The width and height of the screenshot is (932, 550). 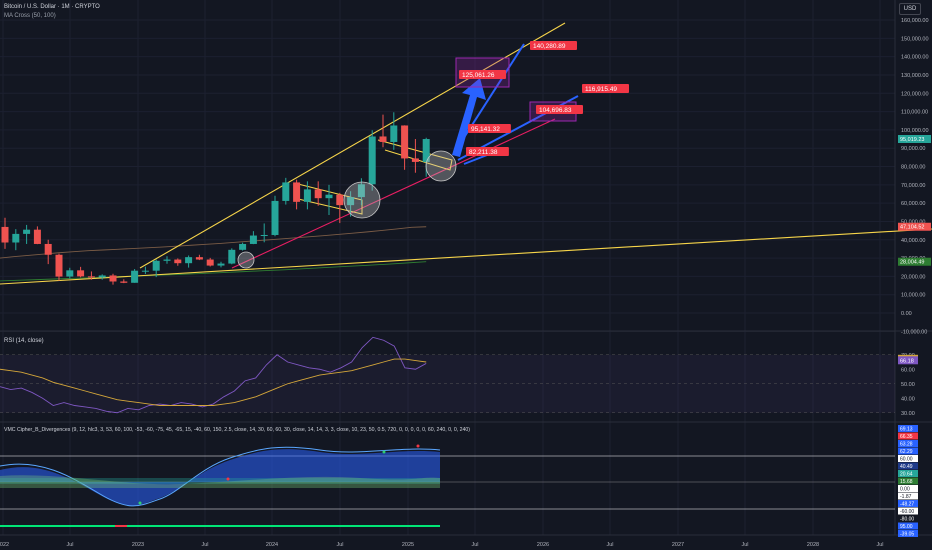 What do you see at coordinates (213, 271) in the screenshot?
I see `ma-100-line` at bounding box center [213, 271].